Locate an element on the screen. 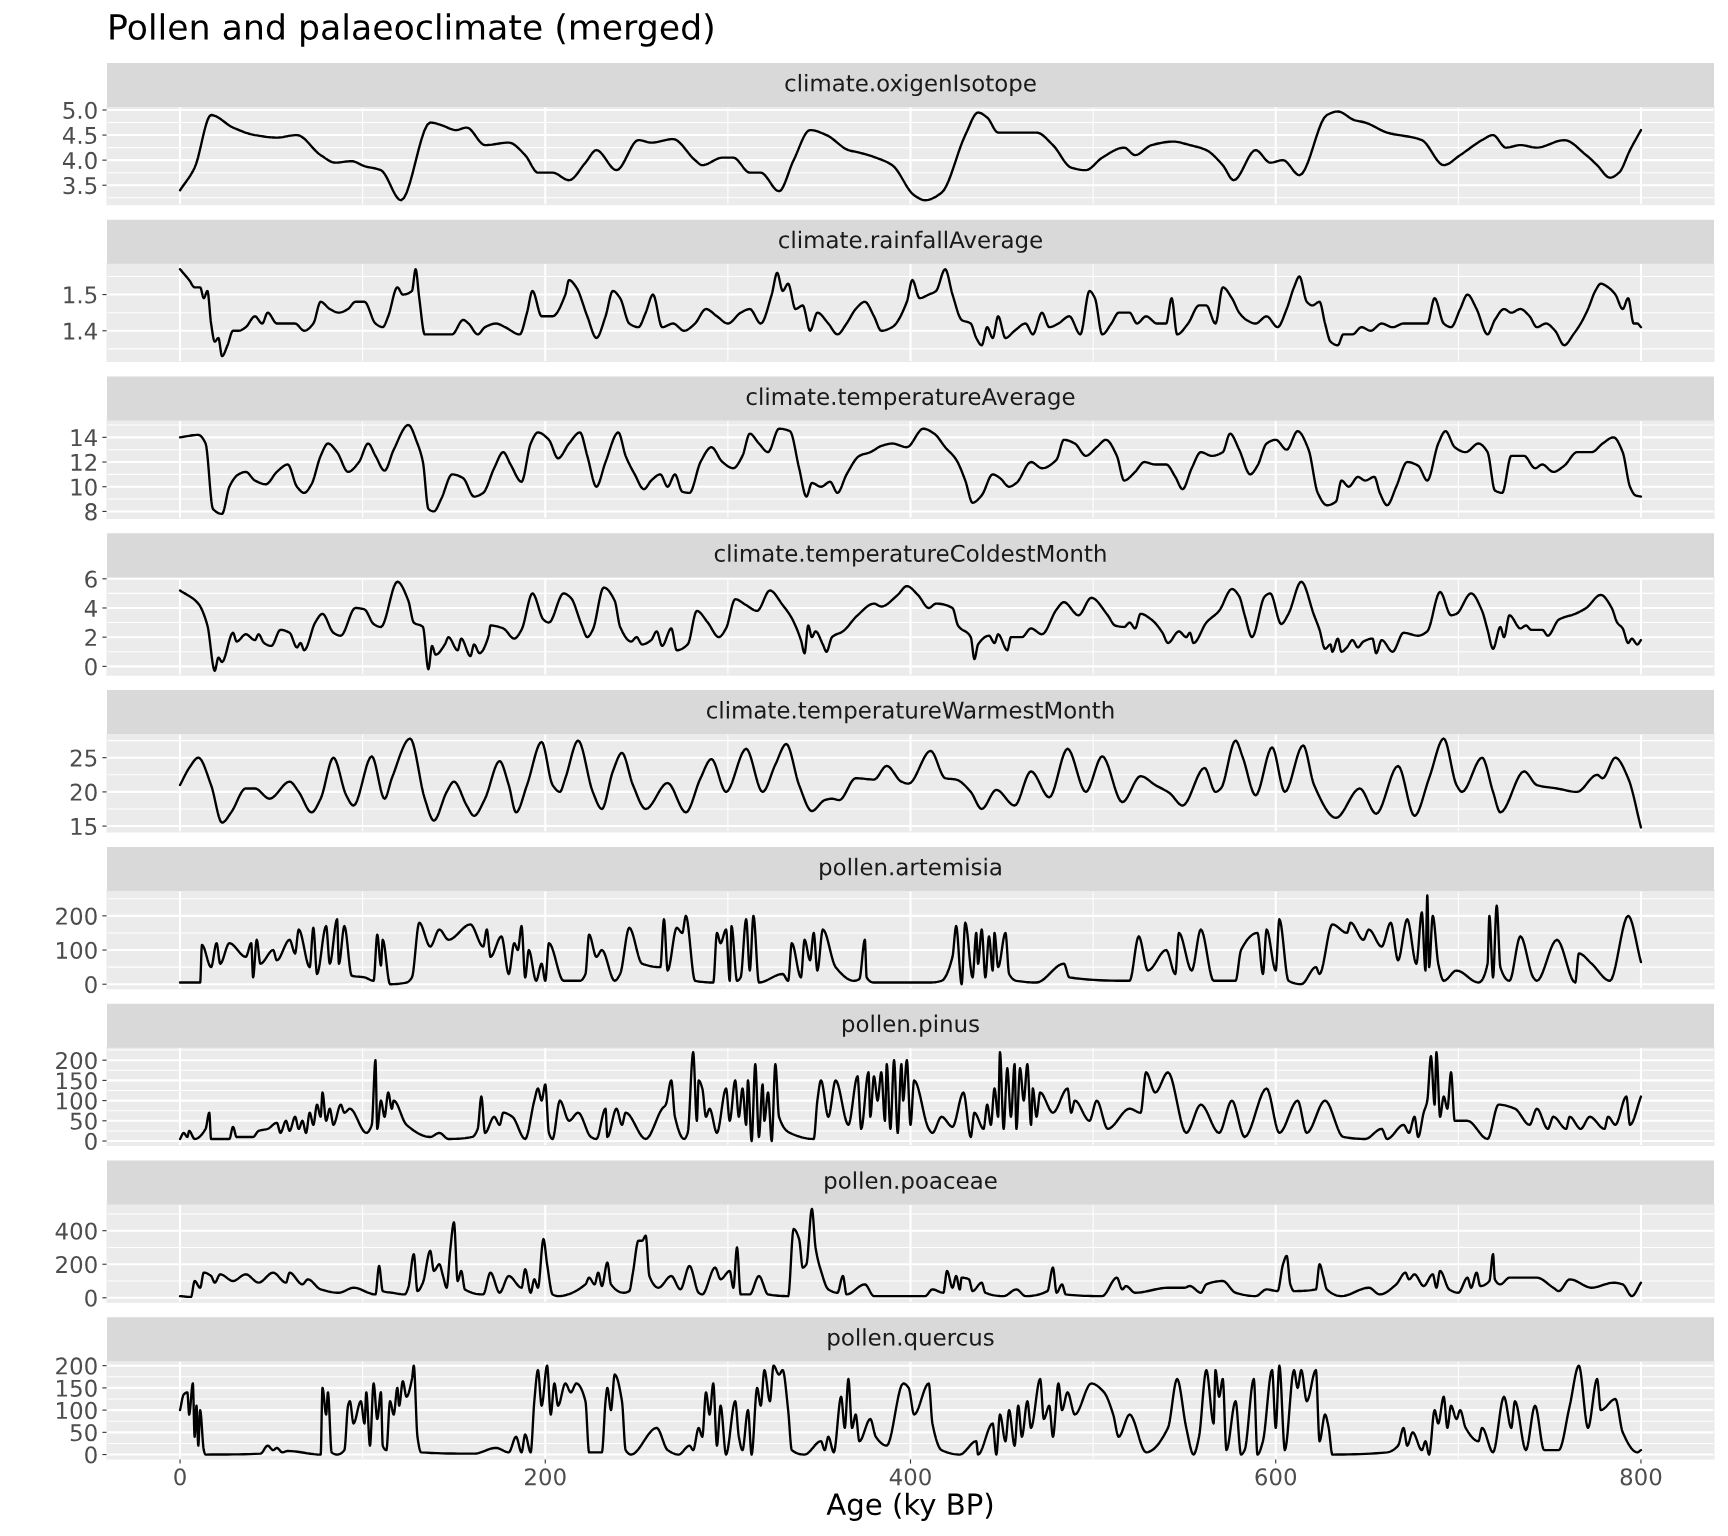 This screenshot has width=1728, height=1536. y-tick-label: 4.5 is located at coordinates (79, 136).